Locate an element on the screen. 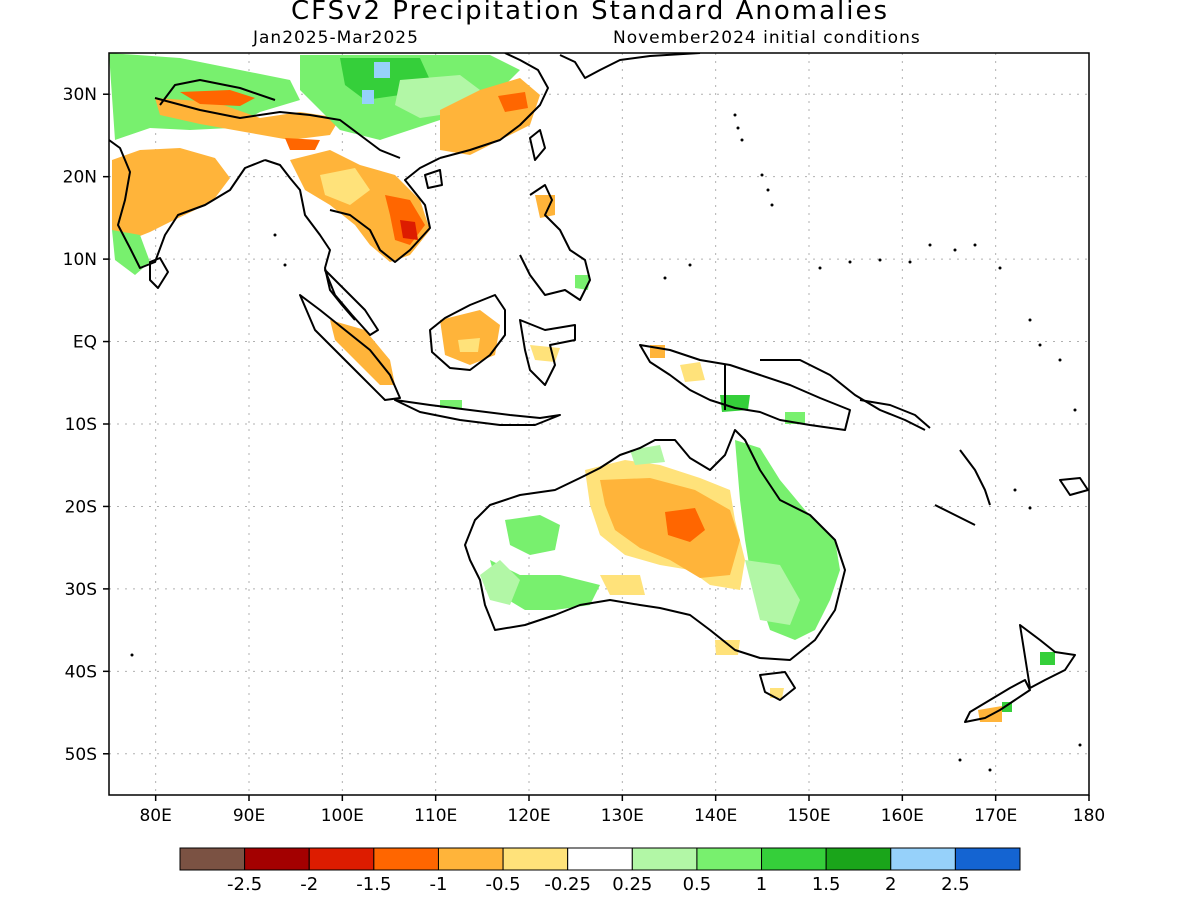  anomaly-nz-north-wet is located at coordinates (1047, 658).